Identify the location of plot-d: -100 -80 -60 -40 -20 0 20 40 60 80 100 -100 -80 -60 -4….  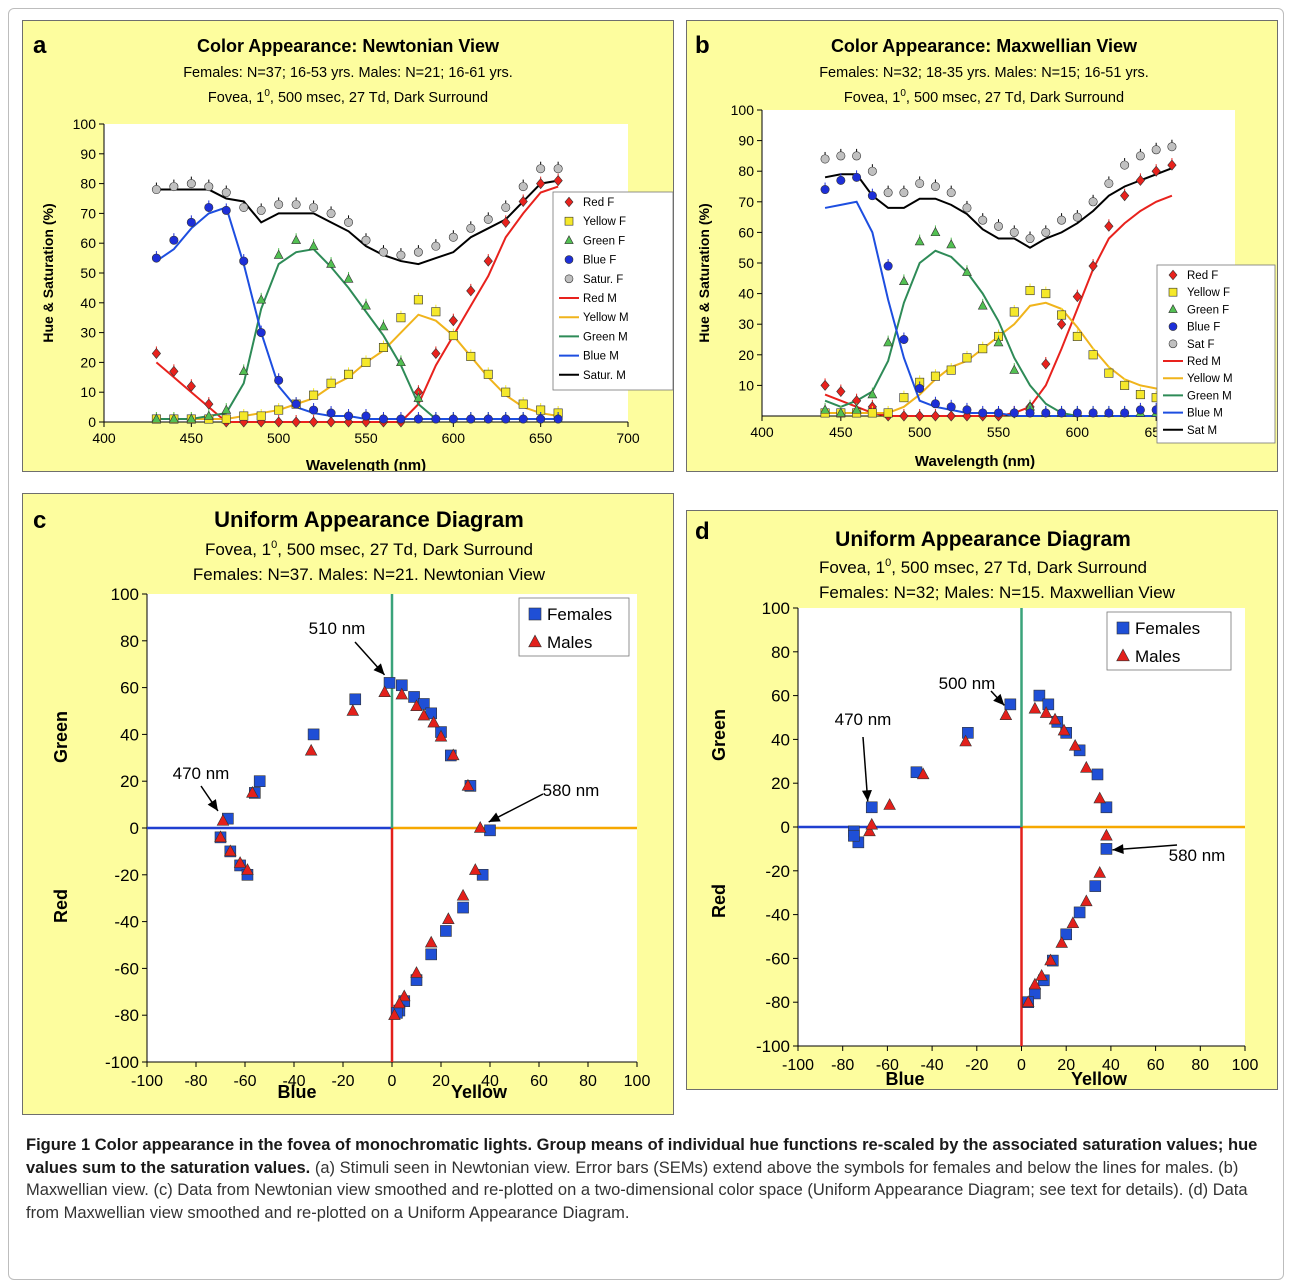
(1007, 836).